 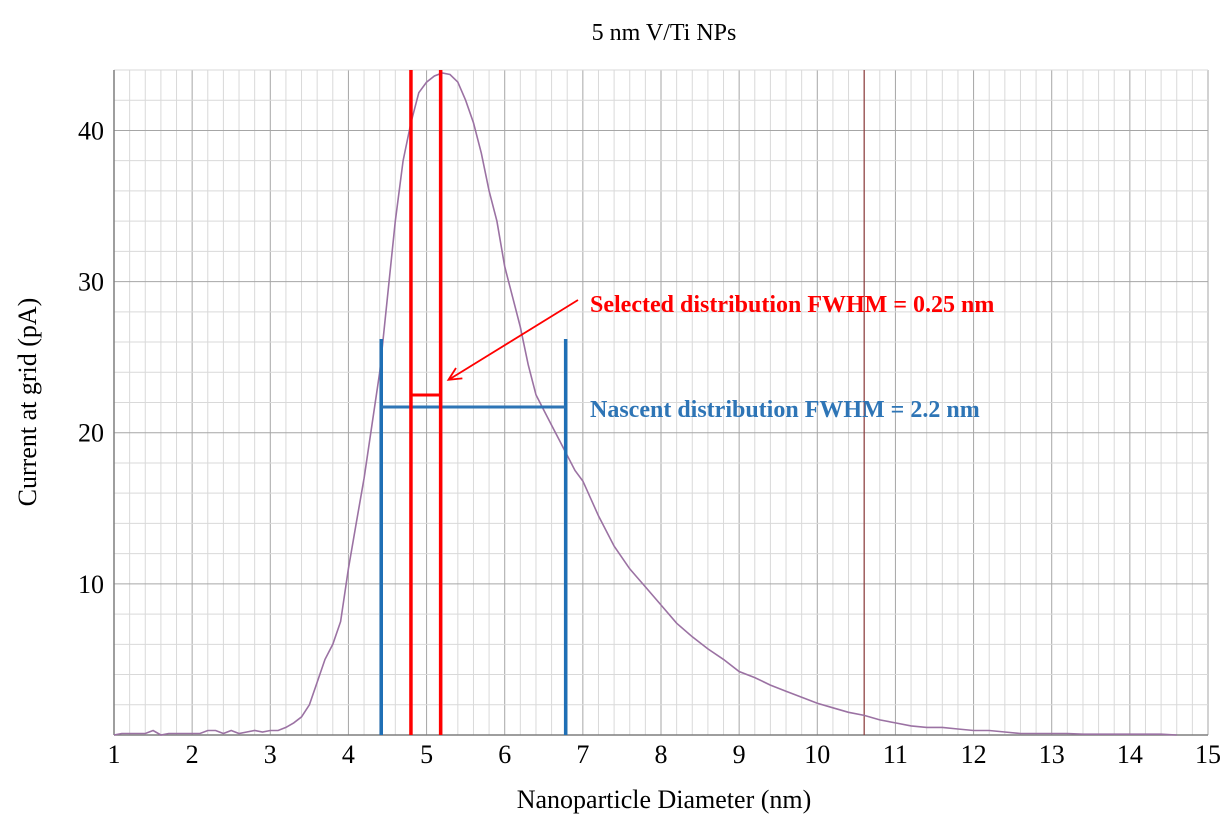 What do you see at coordinates (270, 754) in the screenshot?
I see `x-tick-label: 3` at bounding box center [270, 754].